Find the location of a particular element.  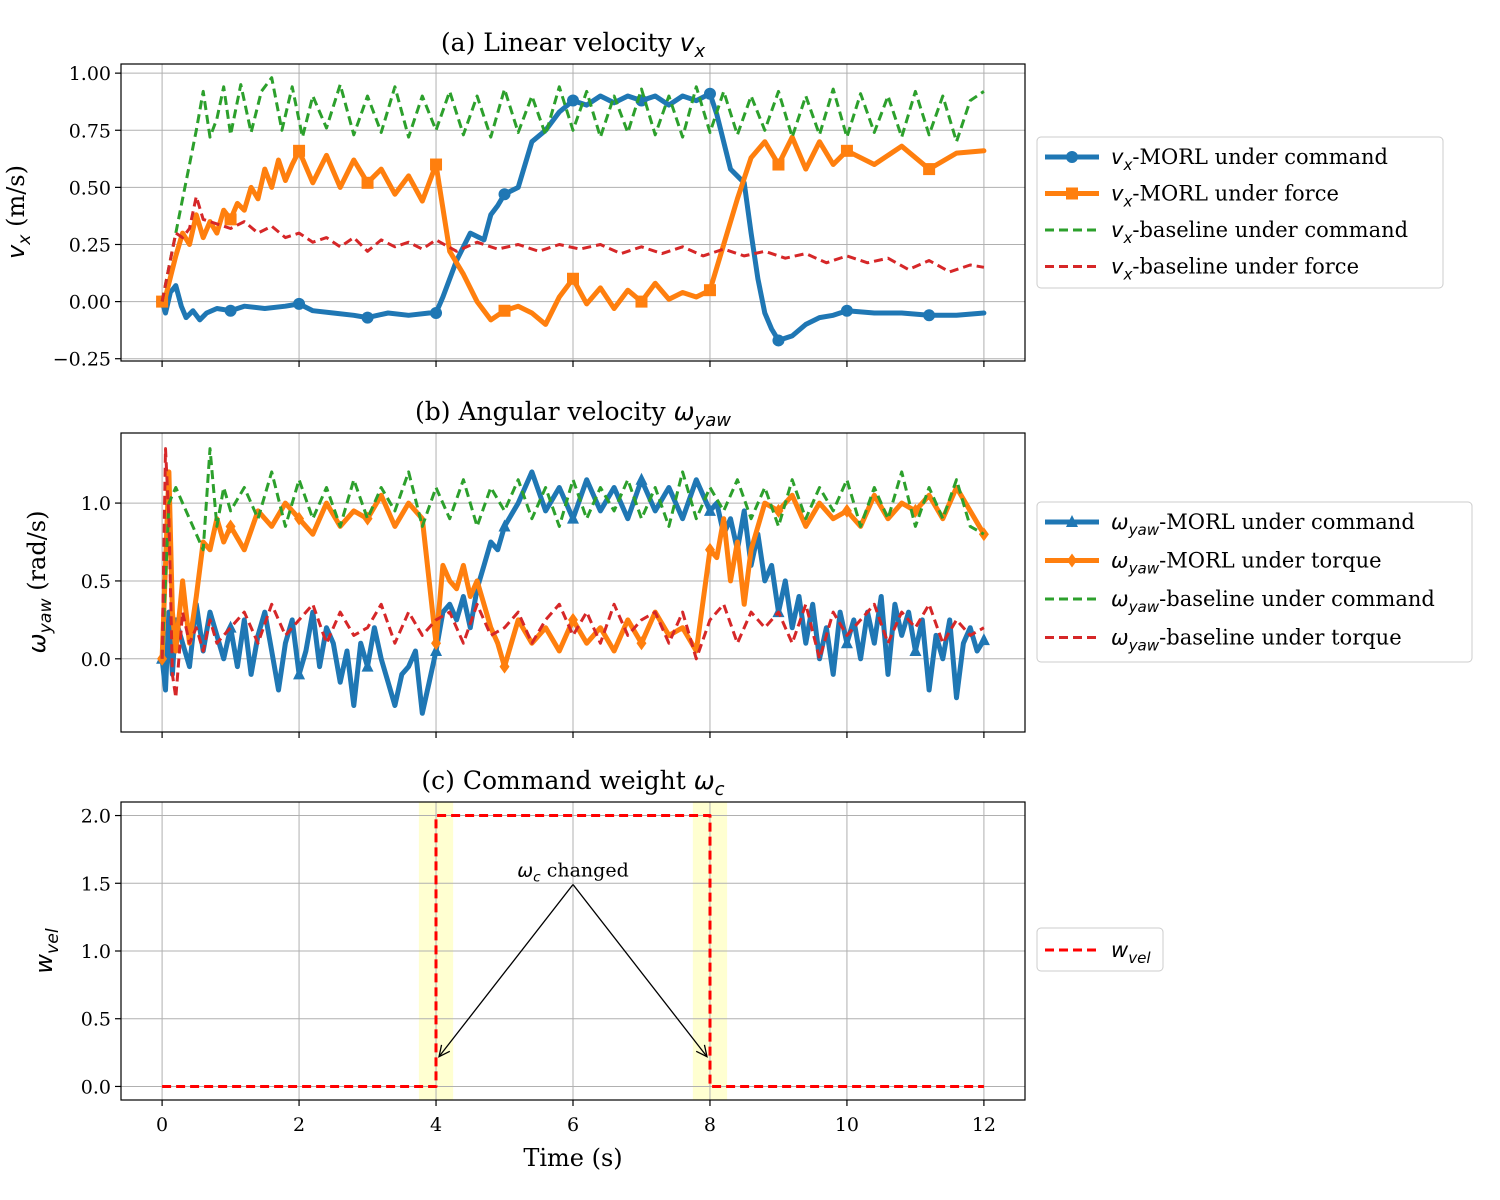

panel-c-annotation: ωc changed is located at coordinates (573, 959).